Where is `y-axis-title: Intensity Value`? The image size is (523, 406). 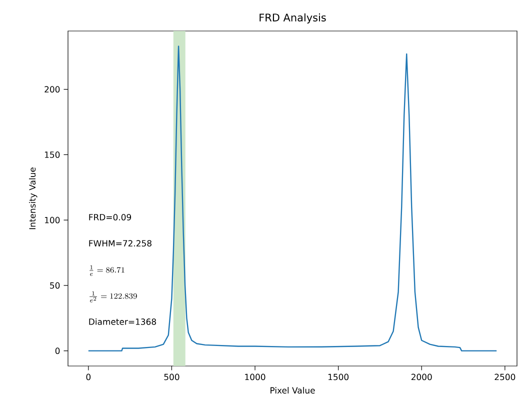
y-axis-title: Intensity Value is located at coordinates (33, 199).